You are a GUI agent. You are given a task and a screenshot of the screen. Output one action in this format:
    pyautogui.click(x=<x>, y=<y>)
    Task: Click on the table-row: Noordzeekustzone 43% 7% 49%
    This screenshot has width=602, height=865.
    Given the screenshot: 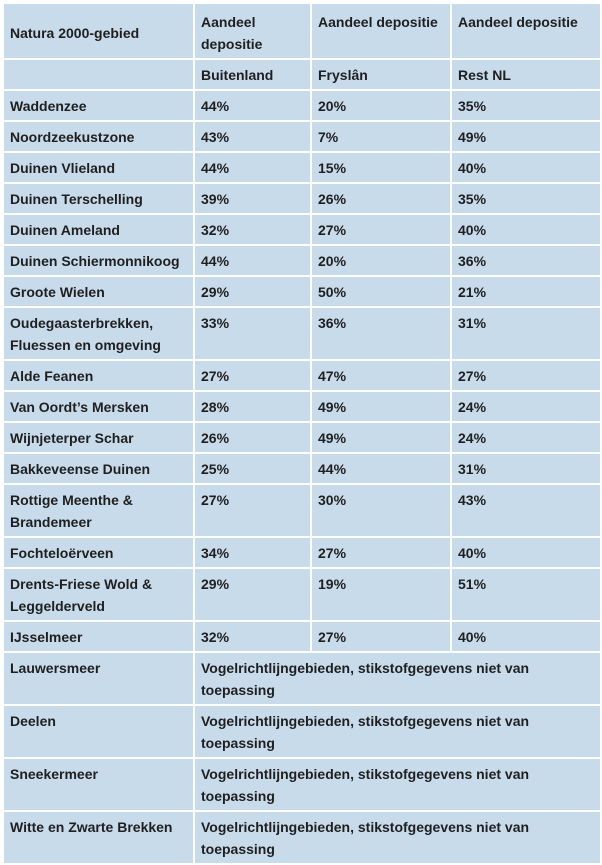 What is the action you would take?
    pyautogui.click(x=302, y=136)
    